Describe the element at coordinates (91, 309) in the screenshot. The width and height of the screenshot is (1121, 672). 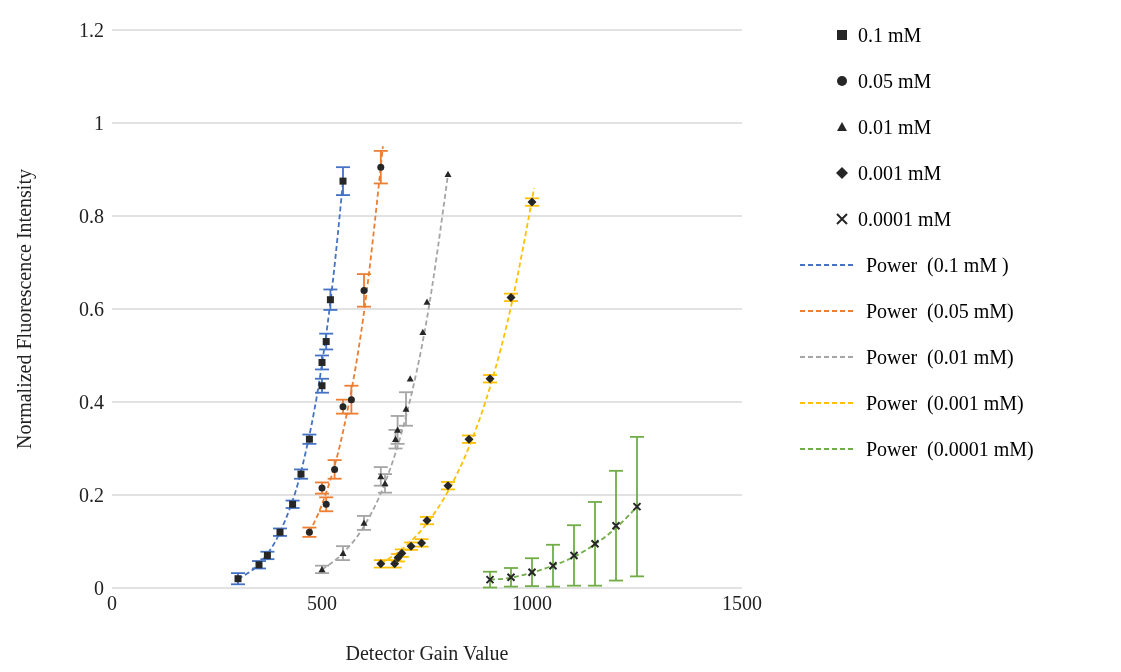
I see `y-tick-label: 0.6` at that location.